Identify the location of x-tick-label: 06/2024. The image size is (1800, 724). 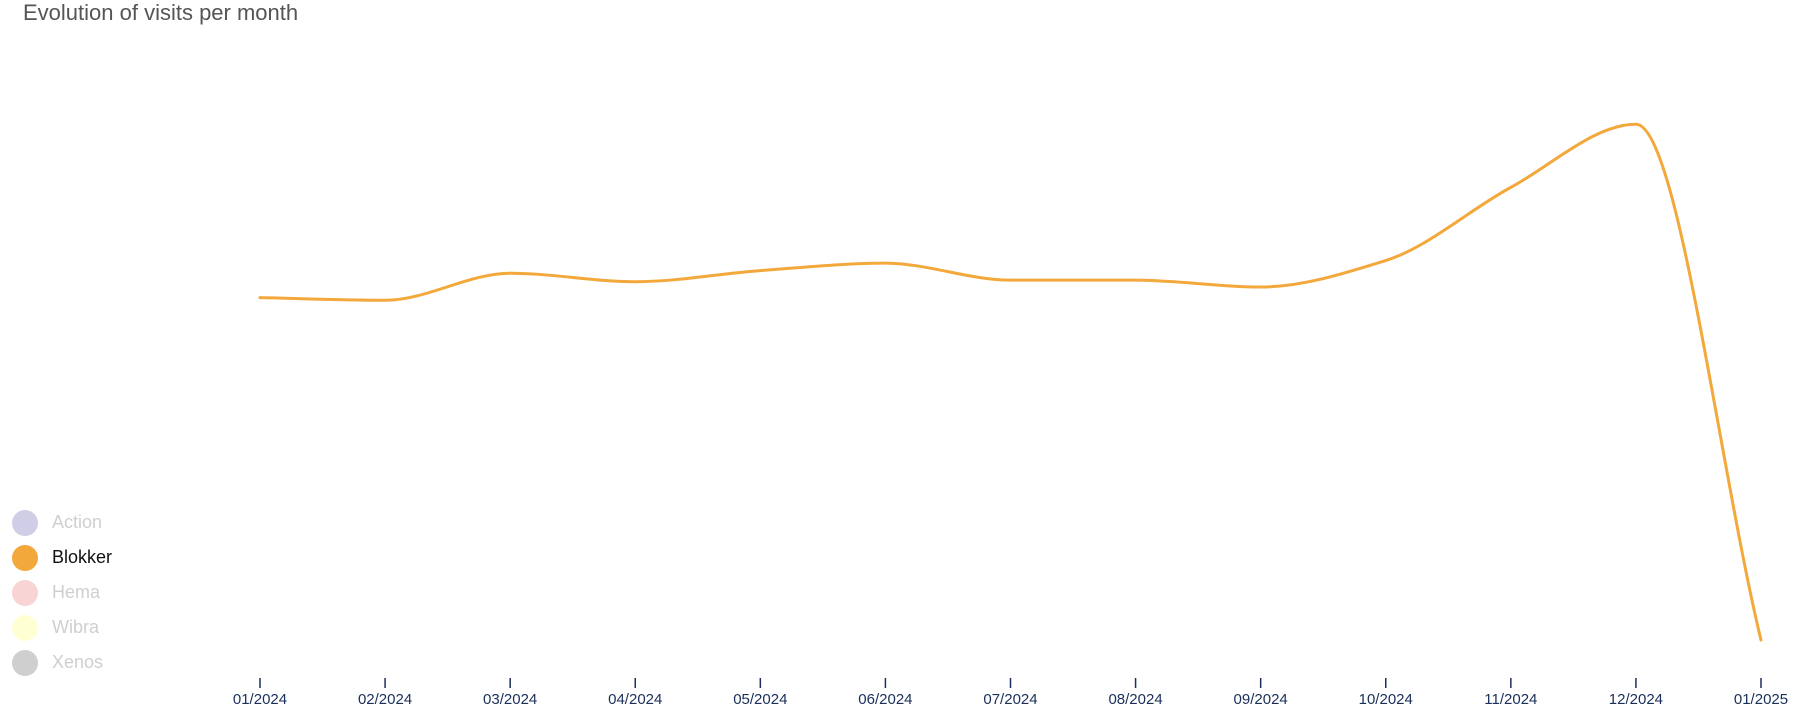
(885, 699).